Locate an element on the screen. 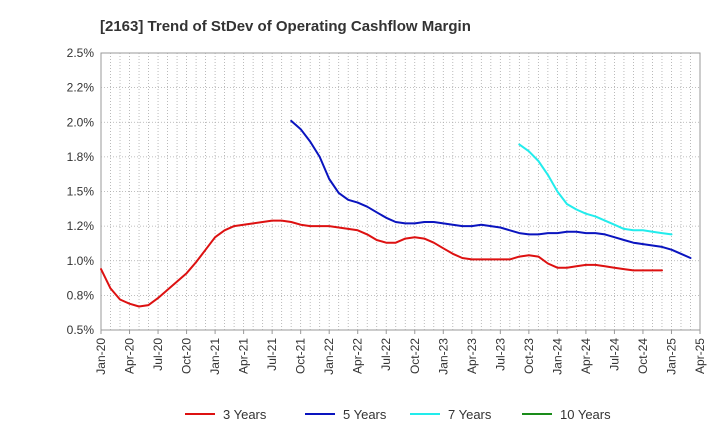 This screenshot has width=720, height=445. legend-label-7-years: 7 Years is located at coordinates (470, 414).